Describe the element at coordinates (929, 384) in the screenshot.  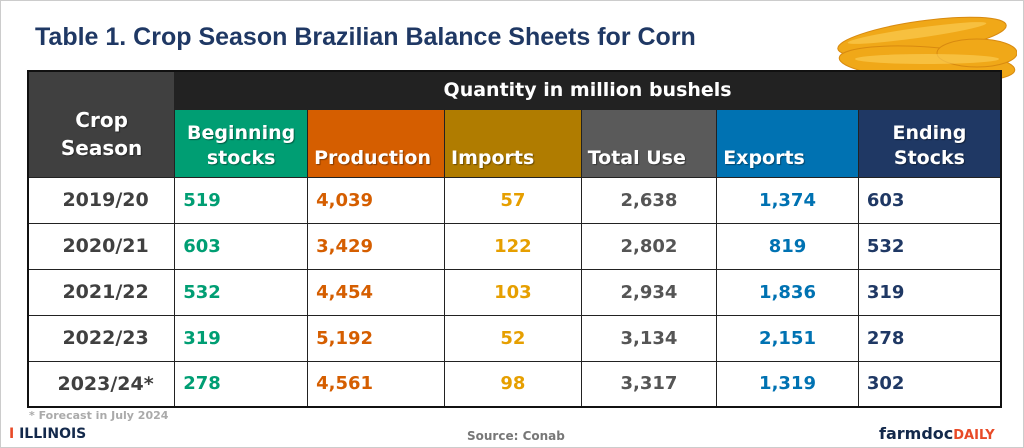
I see `value-cell: 302` at that location.